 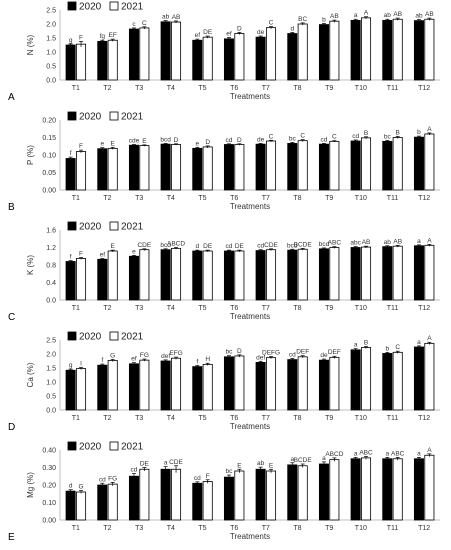 What do you see at coordinates (387, 453) in the screenshot?
I see `significance-label: a` at bounding box center [387, 453].